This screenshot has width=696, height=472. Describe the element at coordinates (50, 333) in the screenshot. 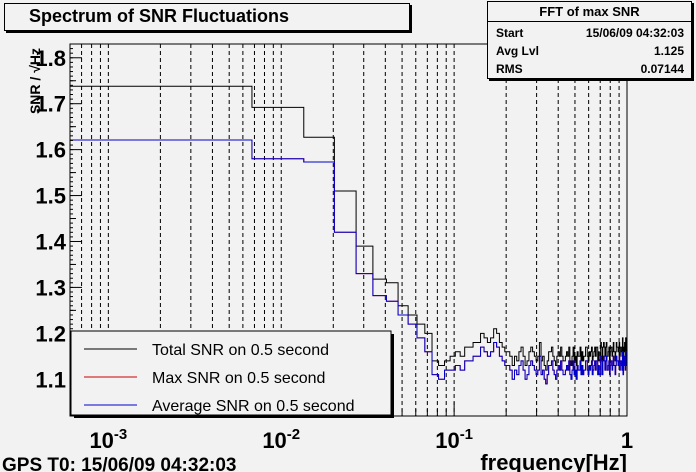

I see `y-tick-label: 1.2` at that location.